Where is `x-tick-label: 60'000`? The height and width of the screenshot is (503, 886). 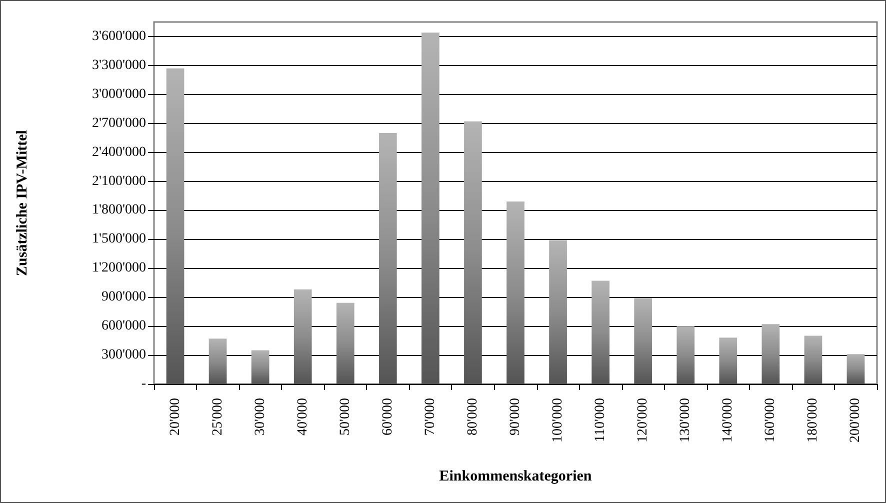
x-tick-label: 60'000 is located at coordinates (388, 417).